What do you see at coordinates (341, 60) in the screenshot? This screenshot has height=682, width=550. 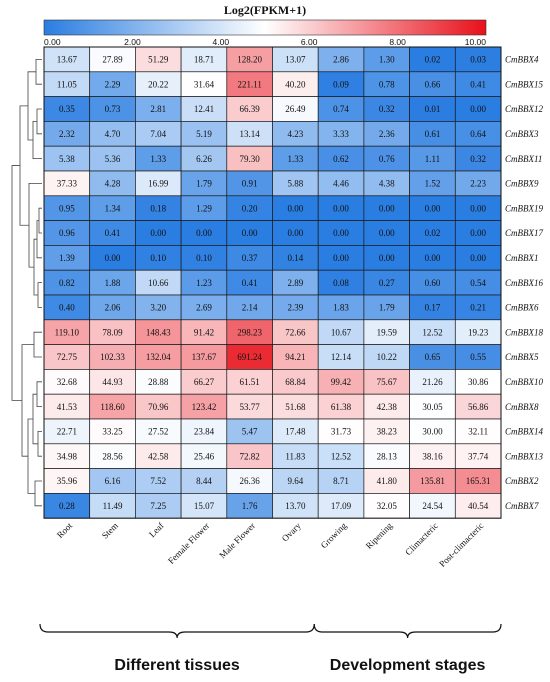 I see `cell-value-label: 2.86` at bounding box center [341, 60].